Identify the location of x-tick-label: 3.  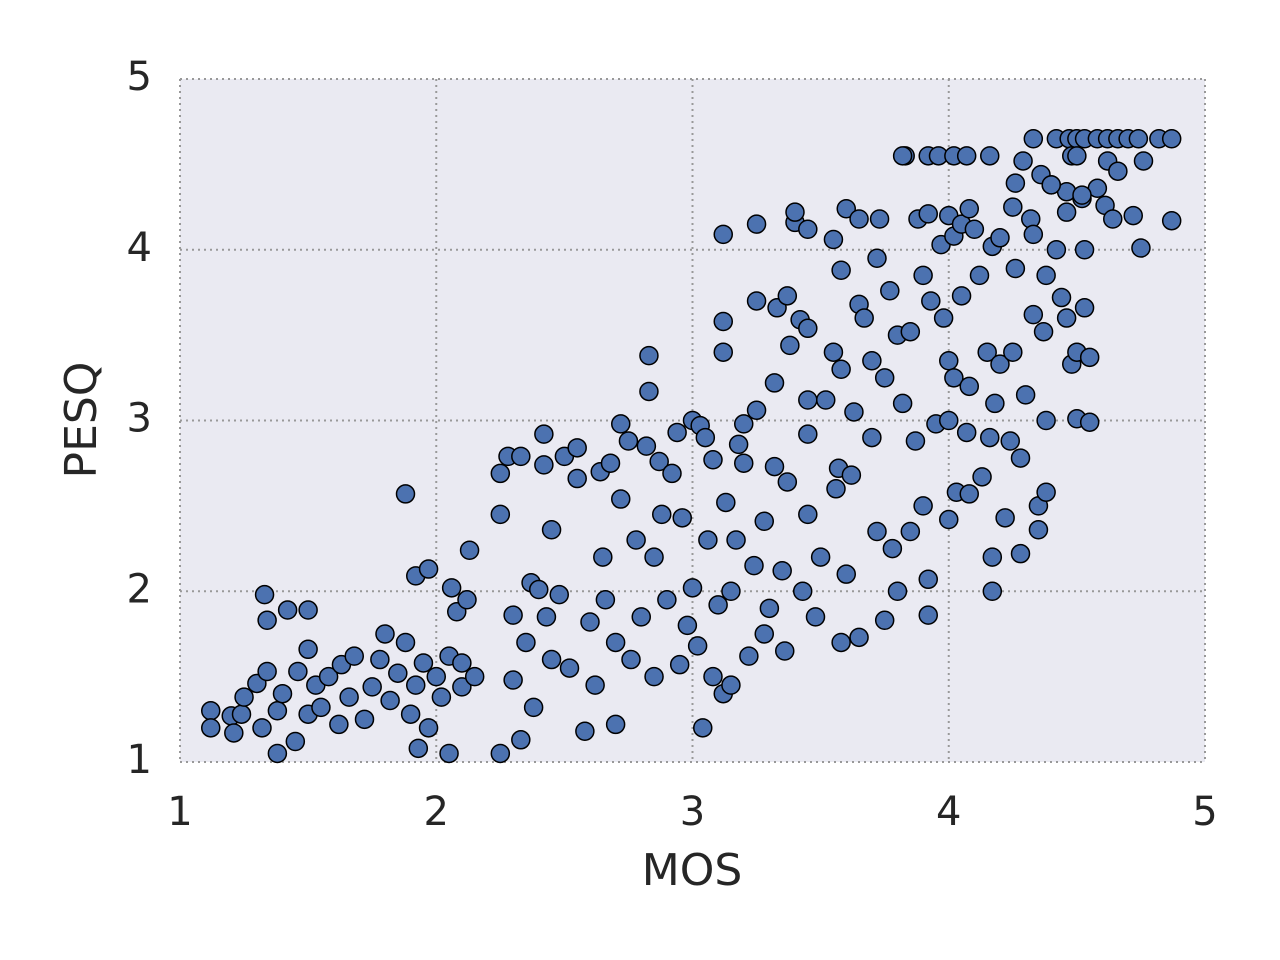
(692, 812).